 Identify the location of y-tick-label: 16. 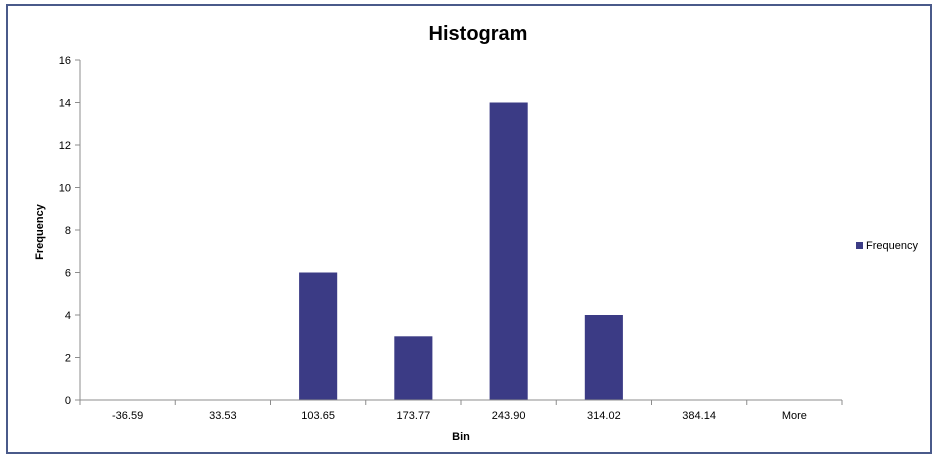
(65, 61).